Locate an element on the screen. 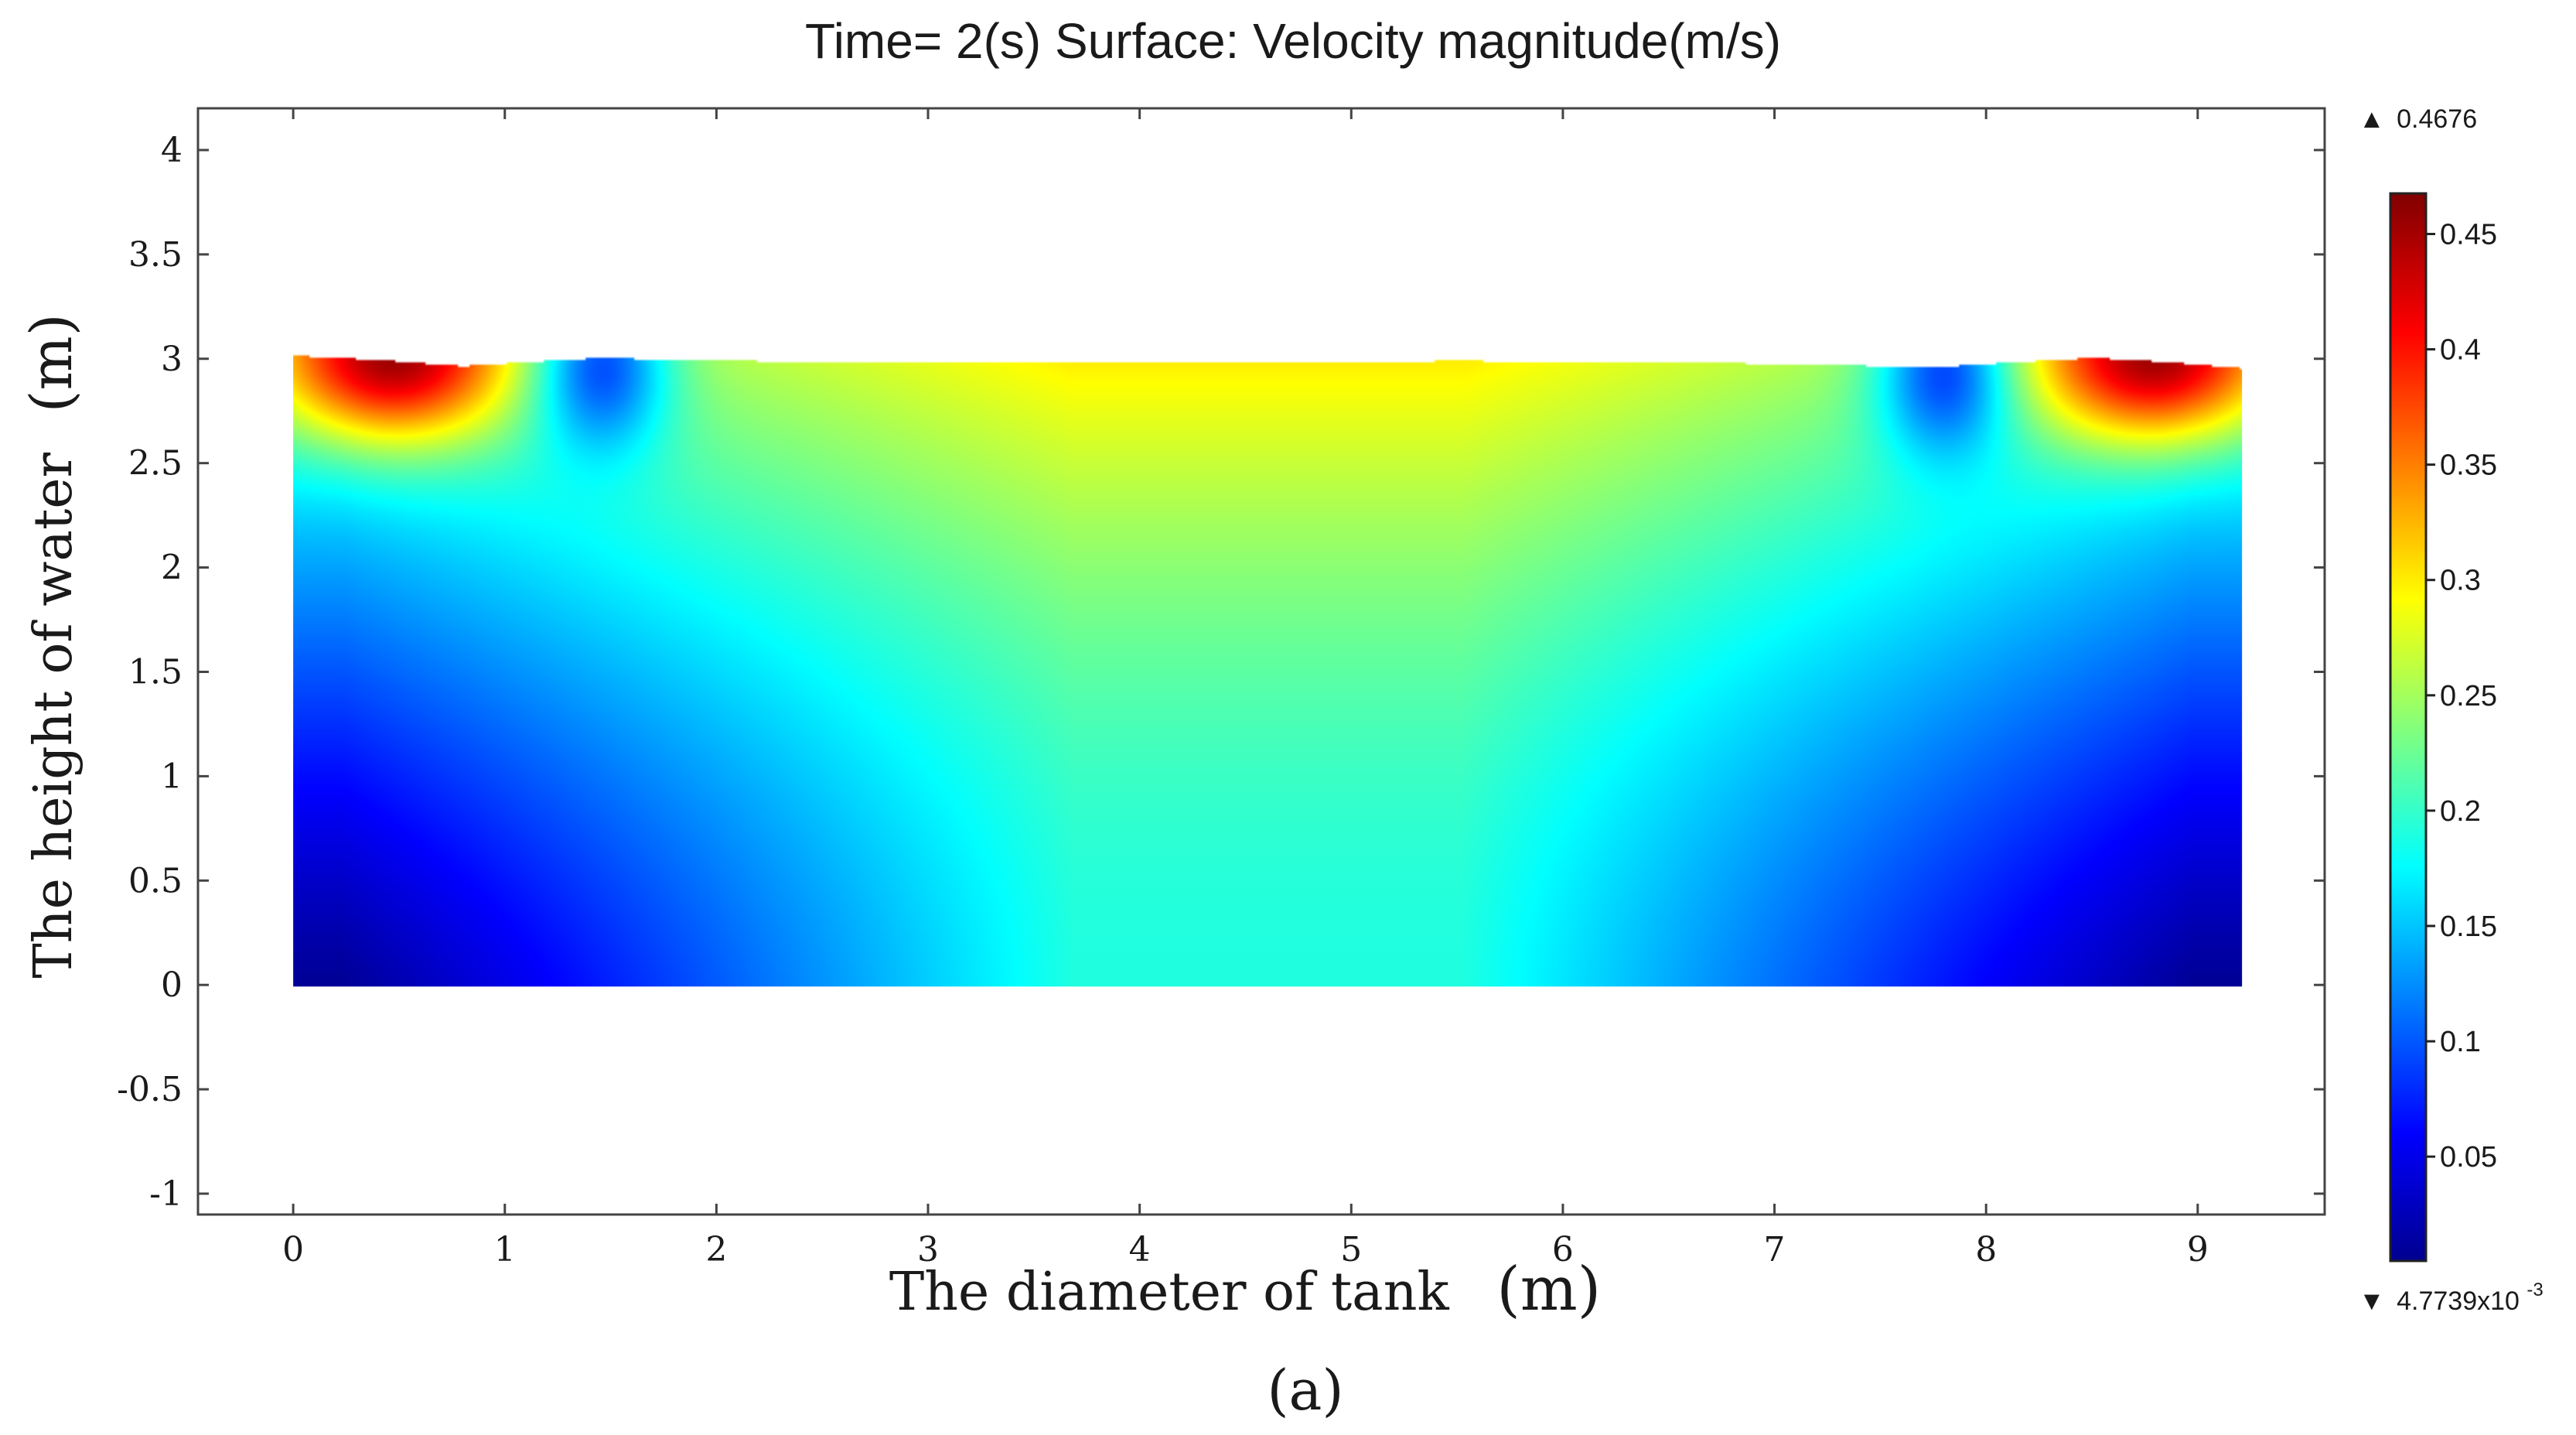 The width and height of the screenshot is (2576, 1435). x-tick-label: 9 is located at coordinates (2198, 1249).